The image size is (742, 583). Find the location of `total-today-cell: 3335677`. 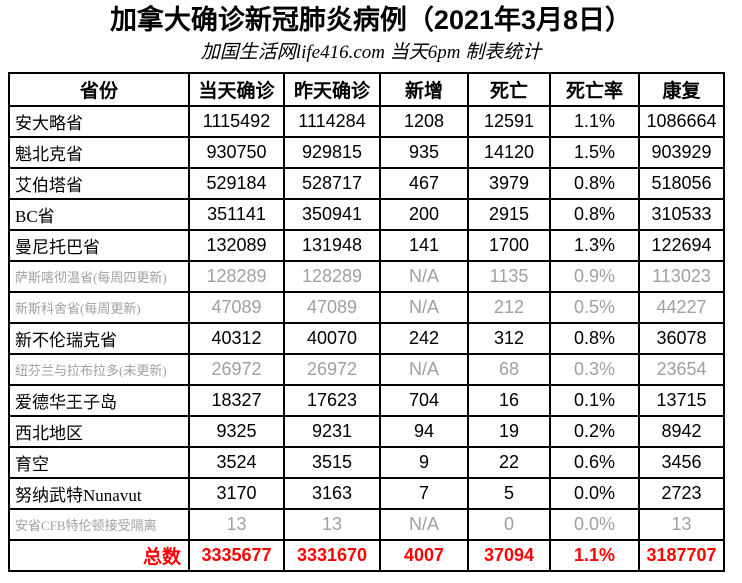

total-today-cell: 3335677 is located at coordinates (236, 555).